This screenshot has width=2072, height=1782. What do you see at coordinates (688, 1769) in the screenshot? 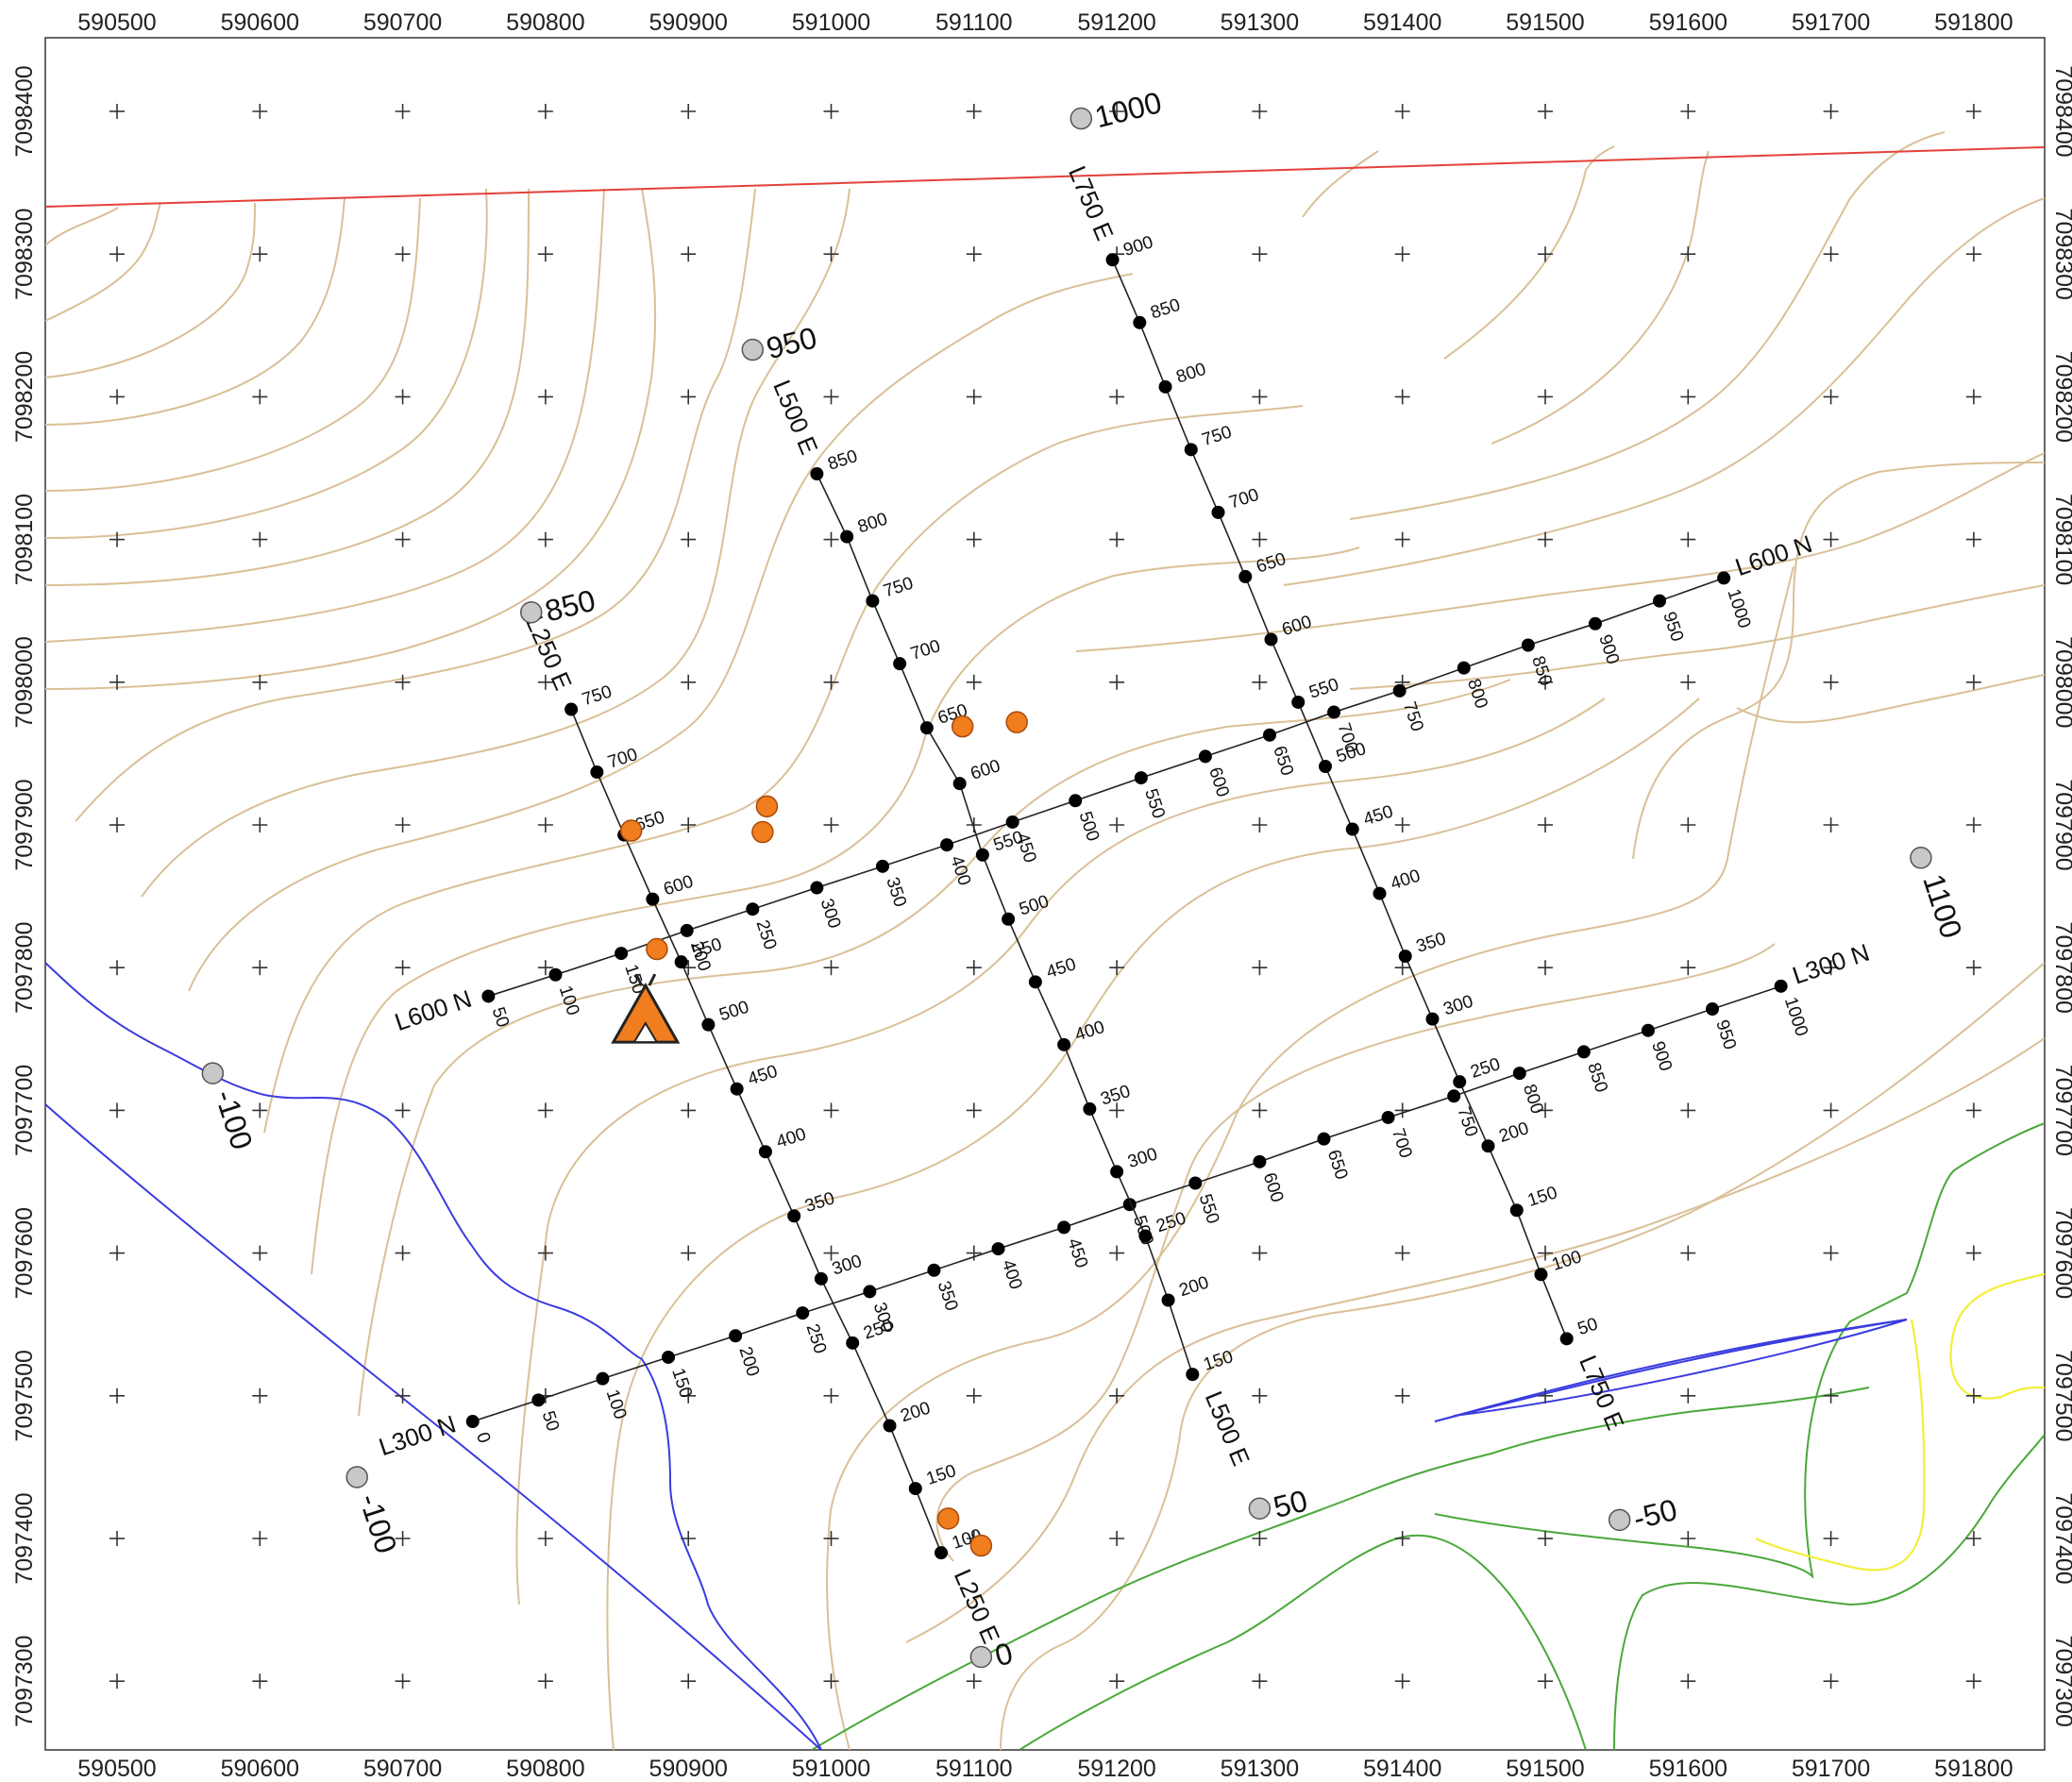
I see `x-tick-label: 590900` at bounding box center [688, 1769].